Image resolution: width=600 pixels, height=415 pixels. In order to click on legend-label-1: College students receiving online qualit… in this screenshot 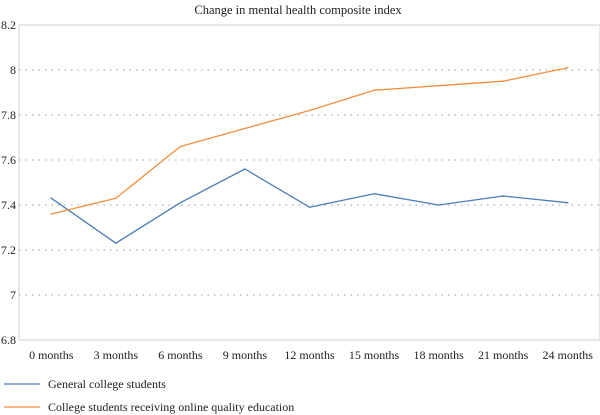, I will do `click(171, 407)`.